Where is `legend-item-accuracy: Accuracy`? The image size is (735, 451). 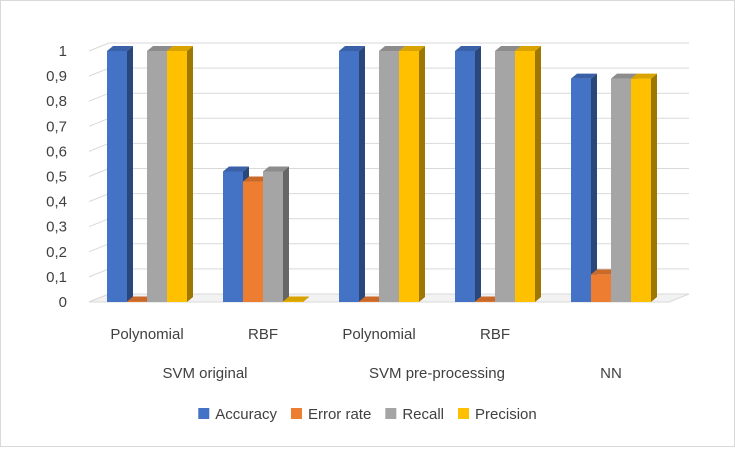 legend-item-accuracy: Accuracy is located at coordinates (237, 414).